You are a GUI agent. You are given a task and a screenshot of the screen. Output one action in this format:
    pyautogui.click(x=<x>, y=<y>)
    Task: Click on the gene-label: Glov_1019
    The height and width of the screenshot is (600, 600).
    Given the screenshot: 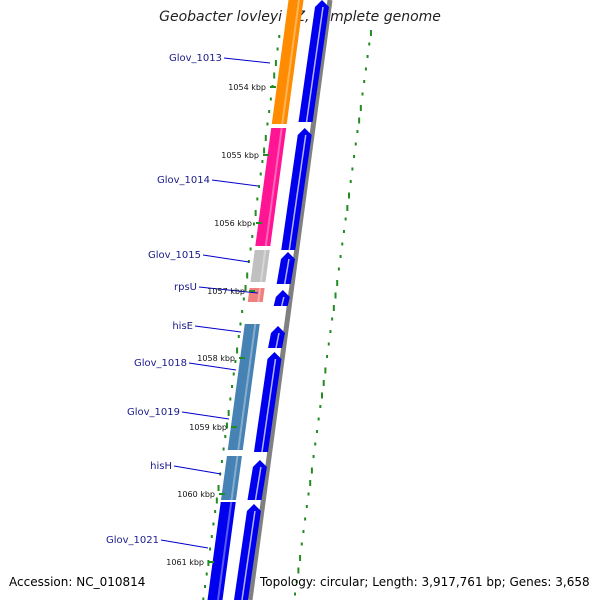 What is the action you would take?
    pyautogui.click(x=153, y=412)
    